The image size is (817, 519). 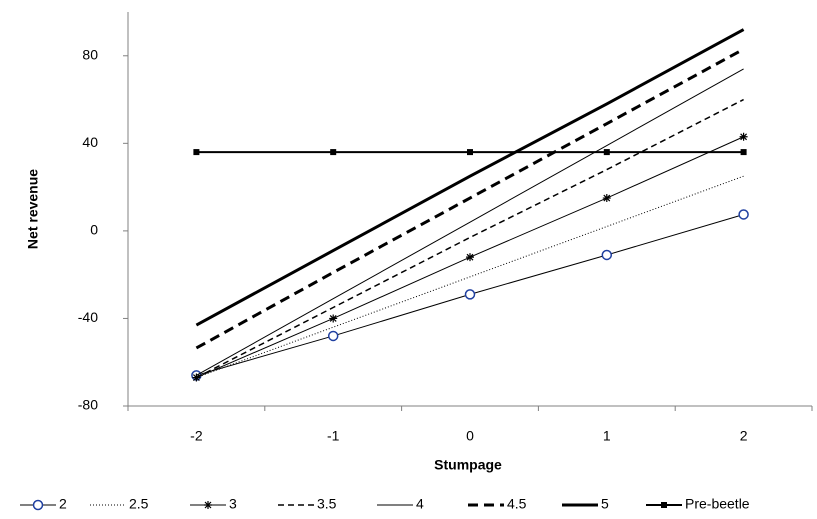 What do you see at coordinates (90, 142) in the screenshot?
I see `y-tick-label: 40` at bounding box center [90, 142].